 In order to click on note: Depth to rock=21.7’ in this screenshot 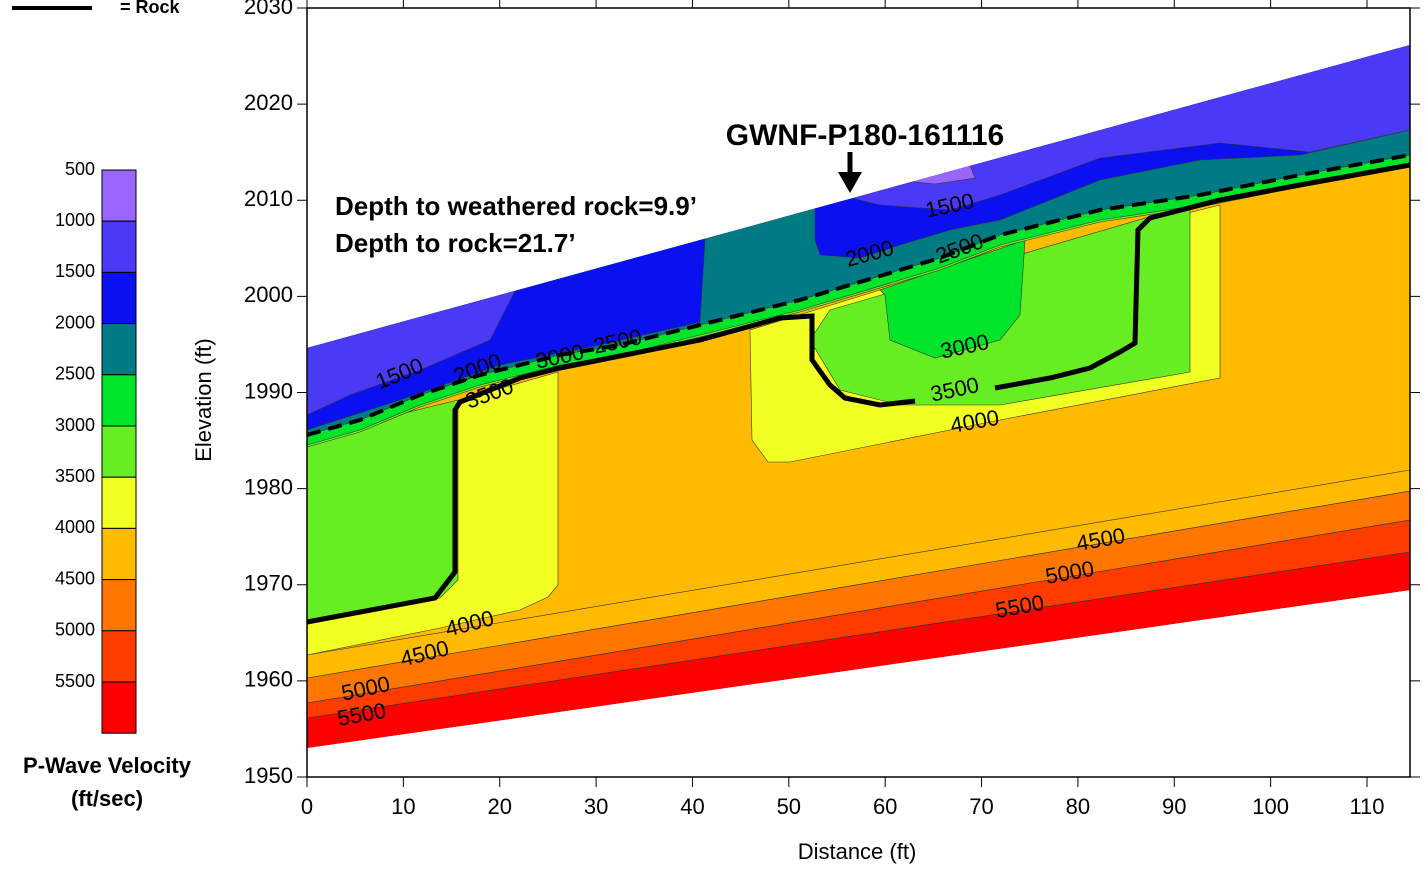, I will do `click(455, 243)`.